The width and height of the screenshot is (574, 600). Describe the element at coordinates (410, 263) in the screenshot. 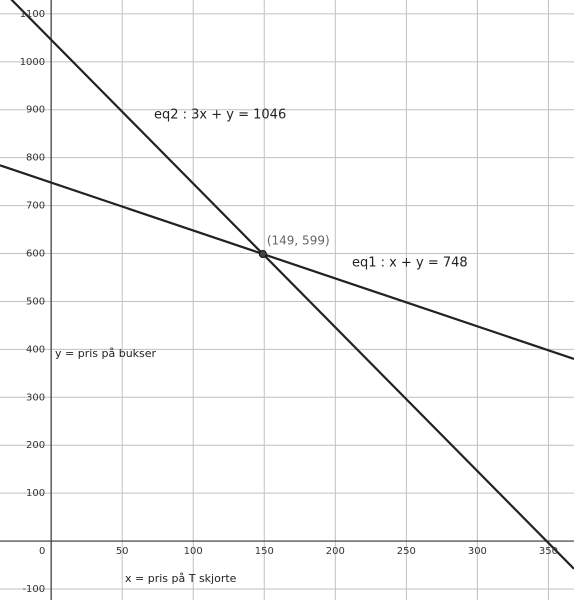

I see `equation-label: eq1 : x + y = 748` at that location.